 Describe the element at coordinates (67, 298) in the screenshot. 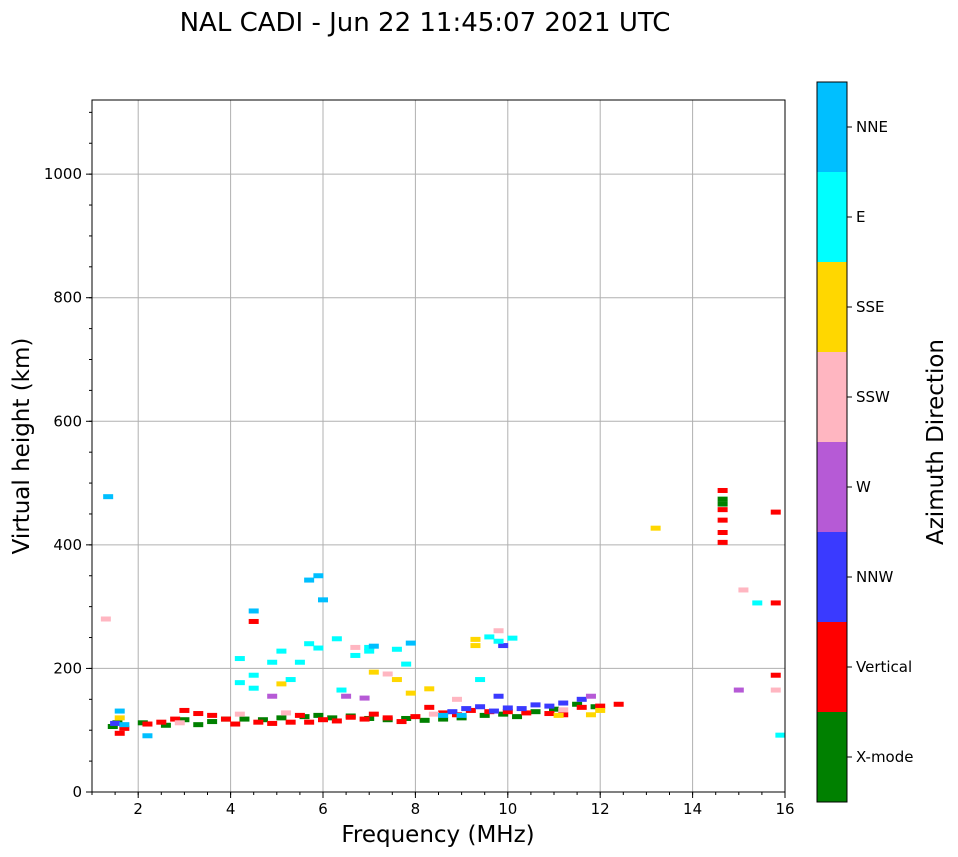

I see `y-tick-label: 800` at that location.